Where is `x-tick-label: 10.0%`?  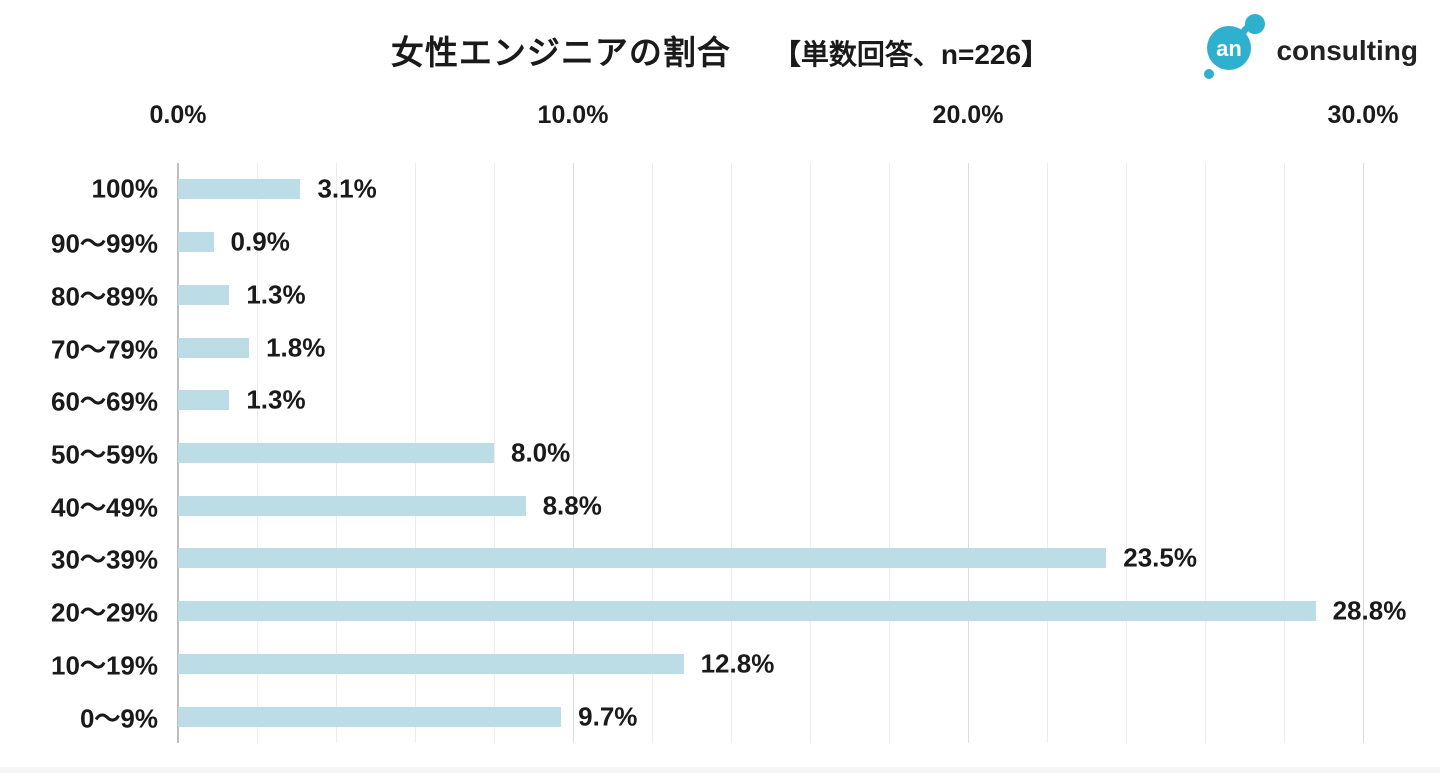
x-tick-label: 10.0% is located at coordinates (573, 115).